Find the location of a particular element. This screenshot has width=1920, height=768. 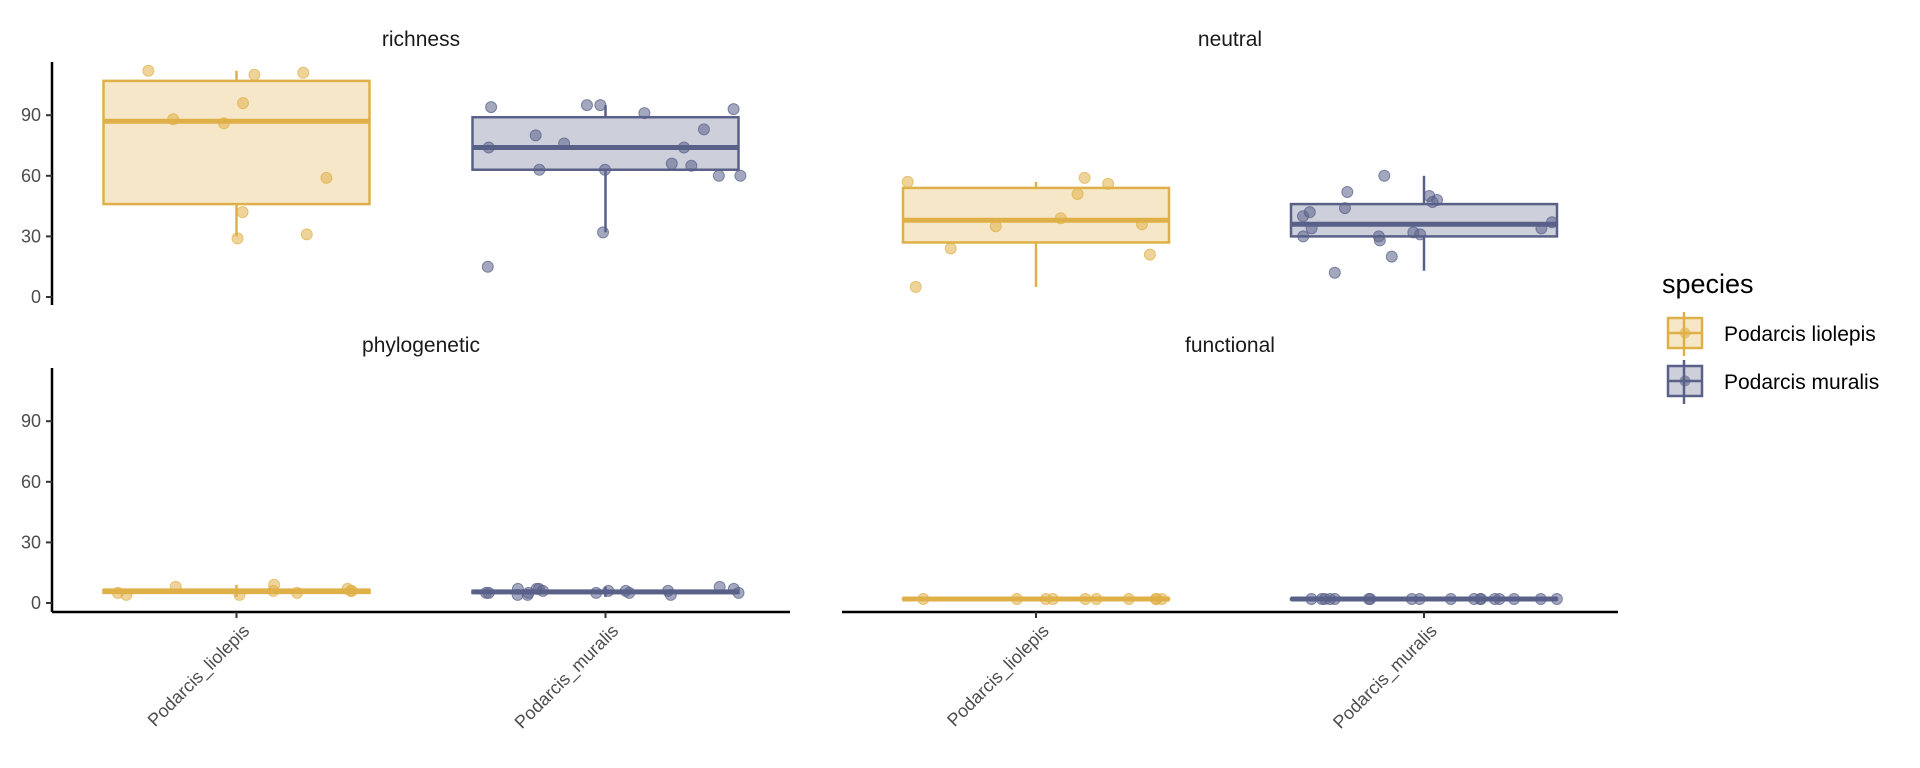

box-phylogenetic-Podarcis_liolepis is located at coordinates (236, 589).